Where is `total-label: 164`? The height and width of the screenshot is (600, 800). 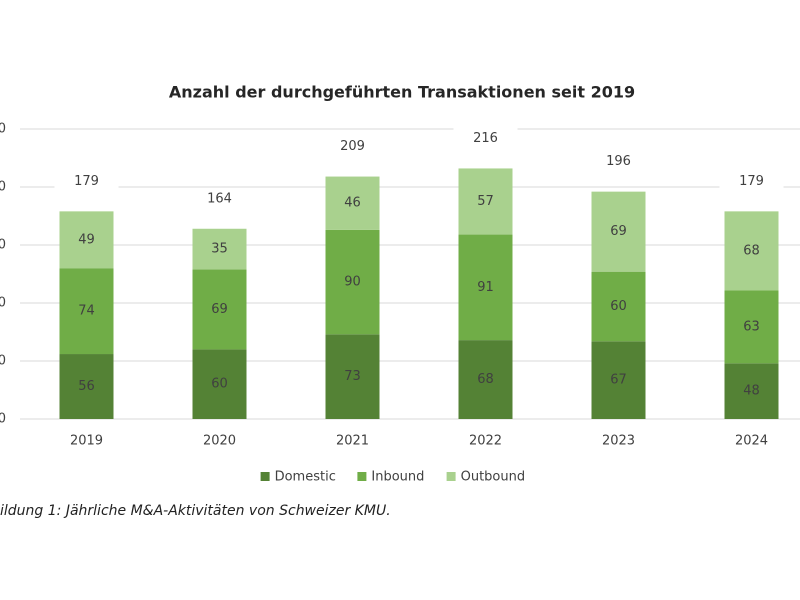
total-label: 164 is located at coordinates (219, 198).